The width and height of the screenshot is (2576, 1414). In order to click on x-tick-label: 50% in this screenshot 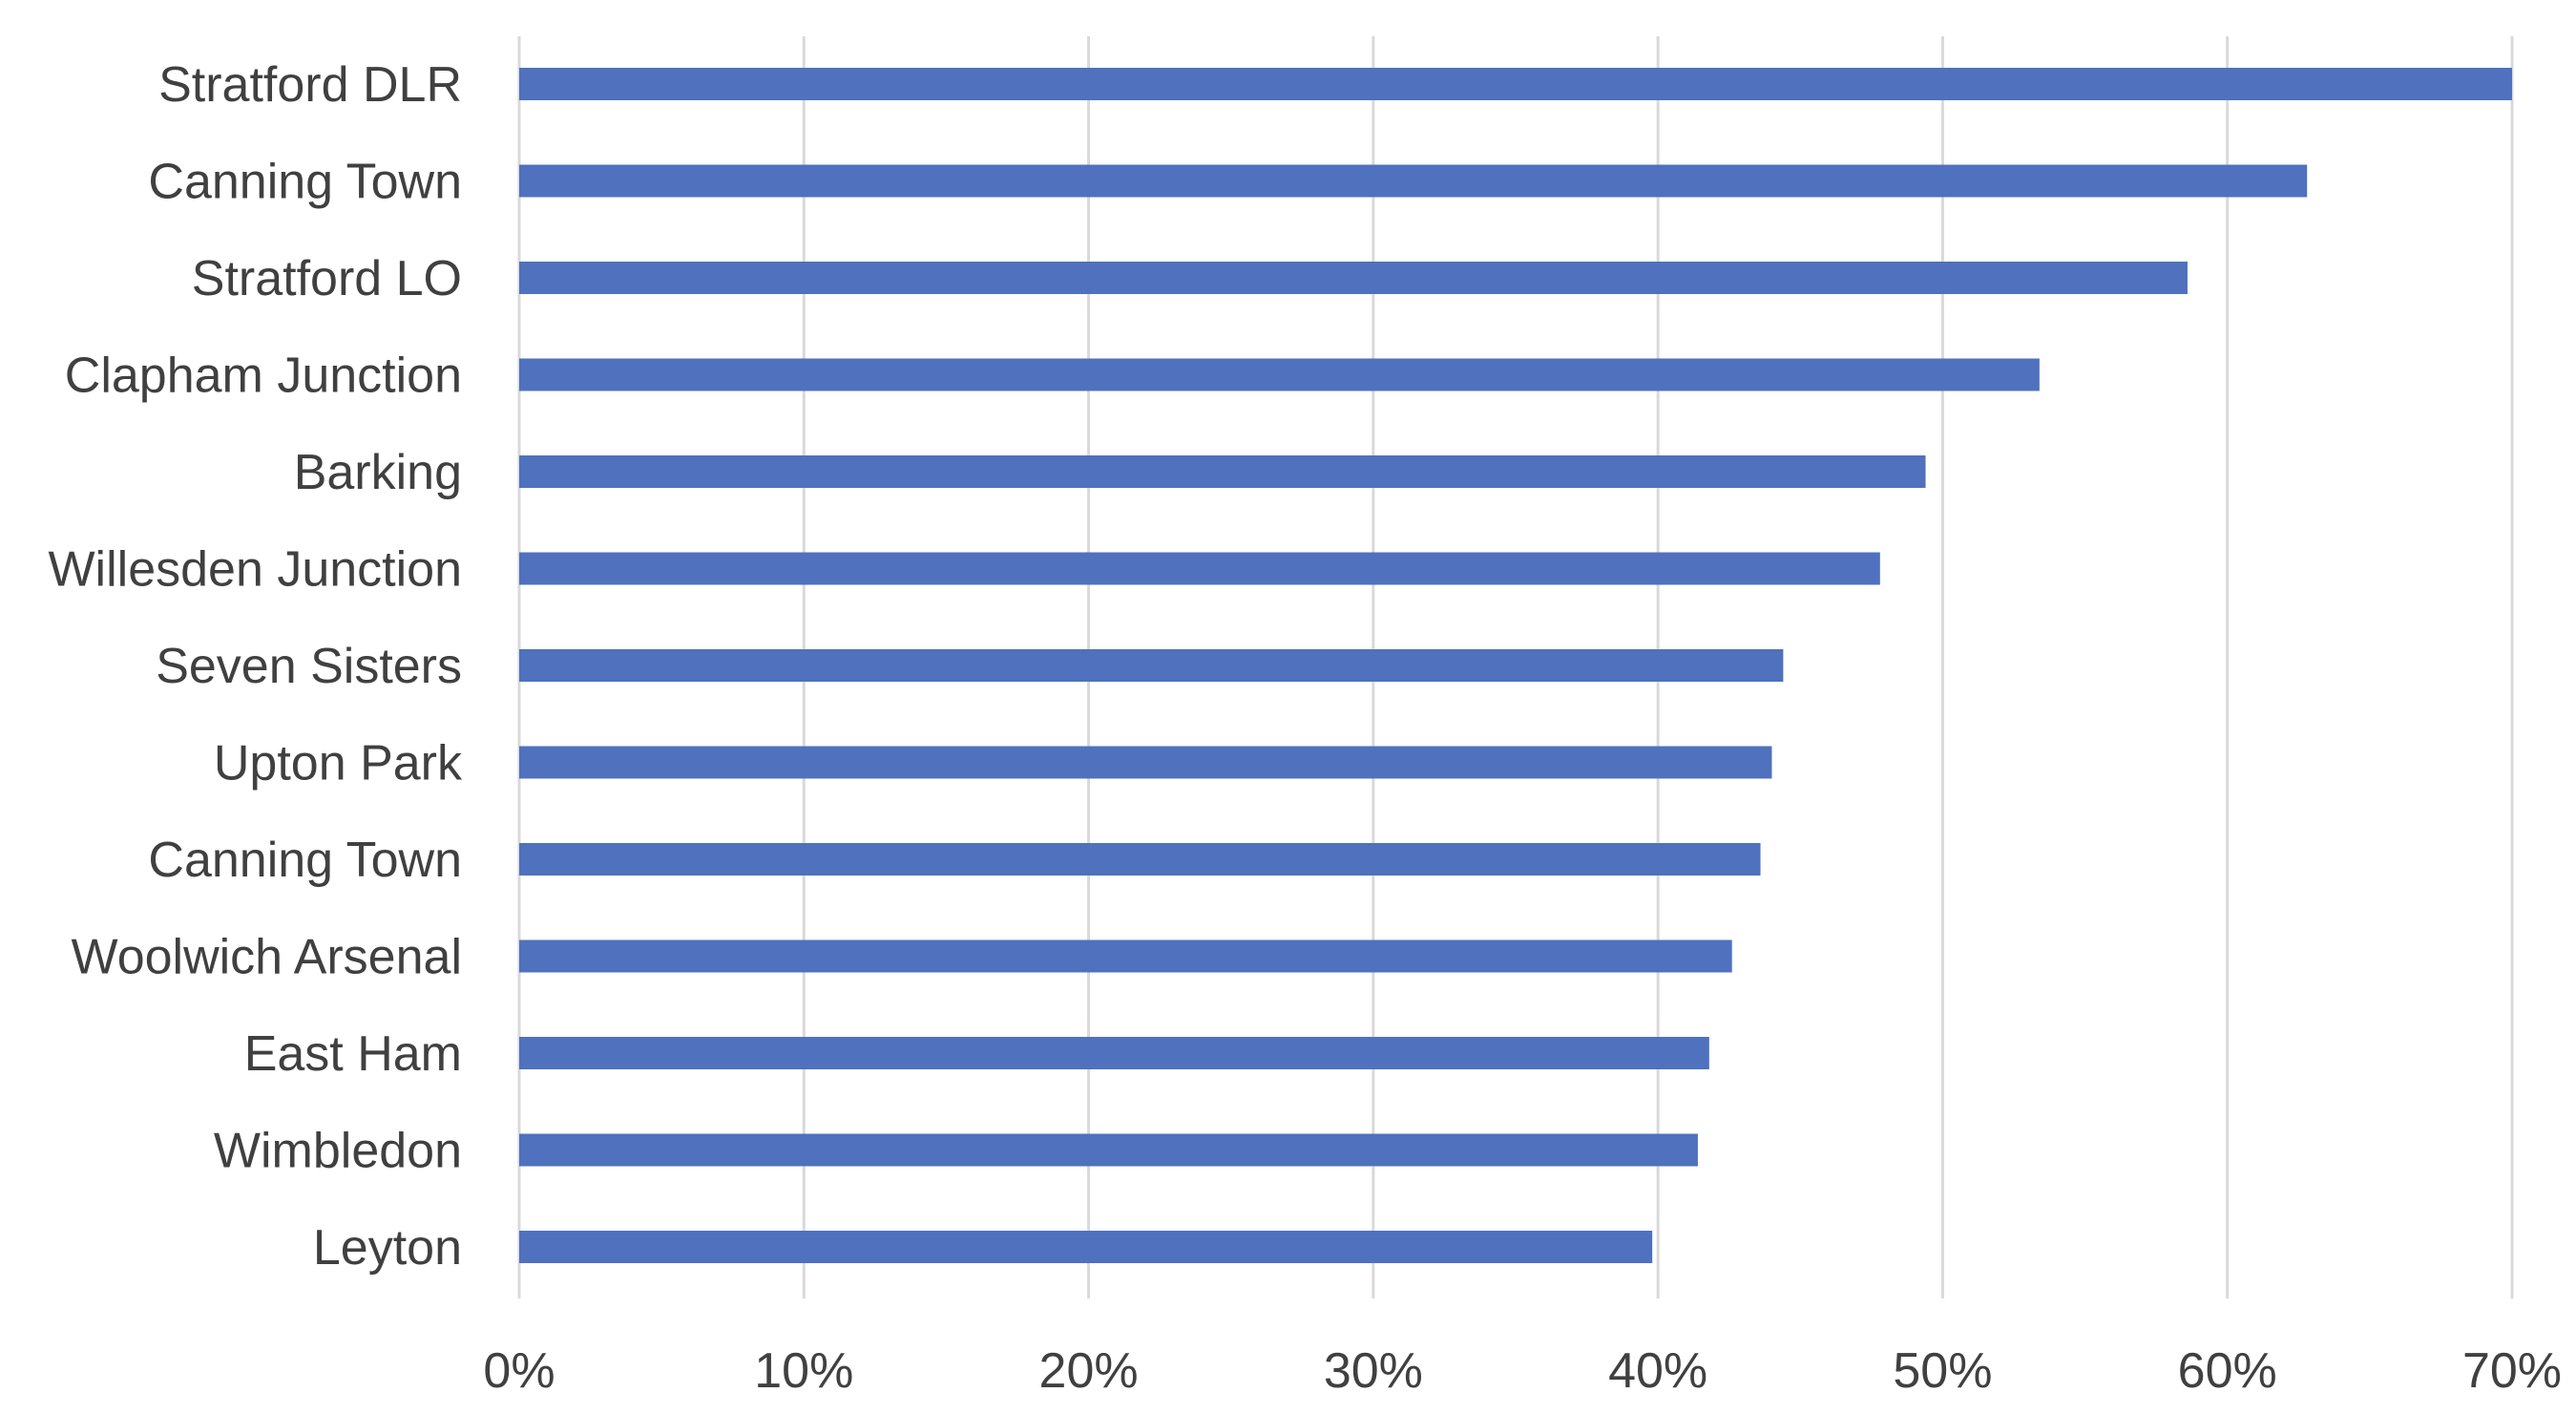, I will do `click(1942, 1371)`.